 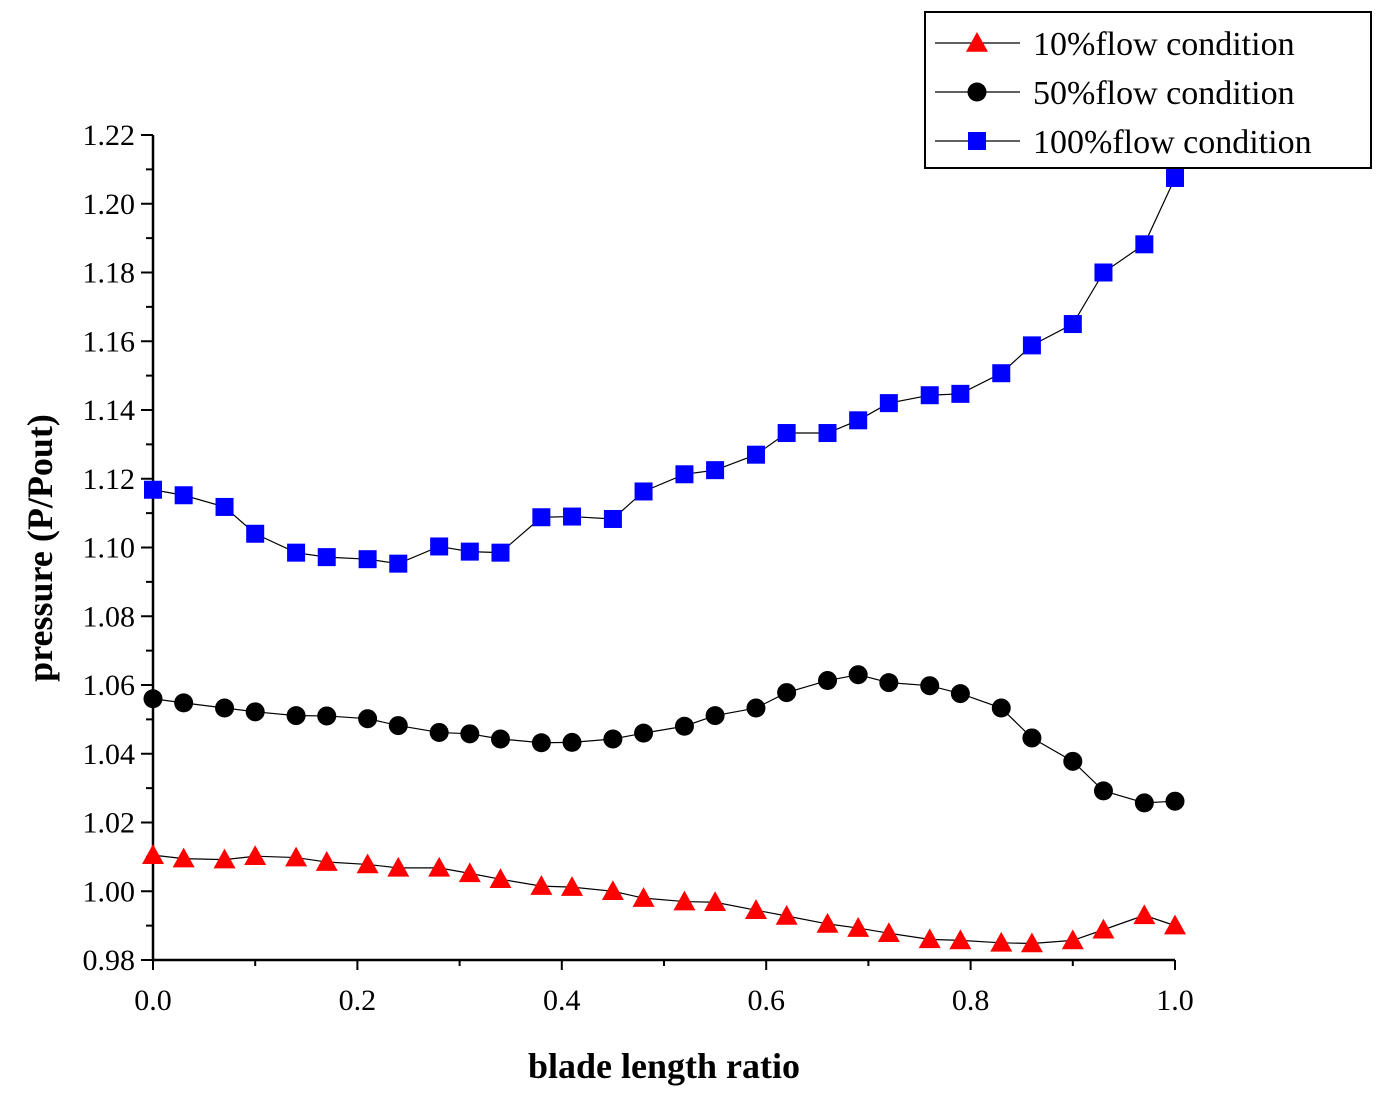 I want to click on x-axis-title: blade length ratio, so click(x=664, y=1066).